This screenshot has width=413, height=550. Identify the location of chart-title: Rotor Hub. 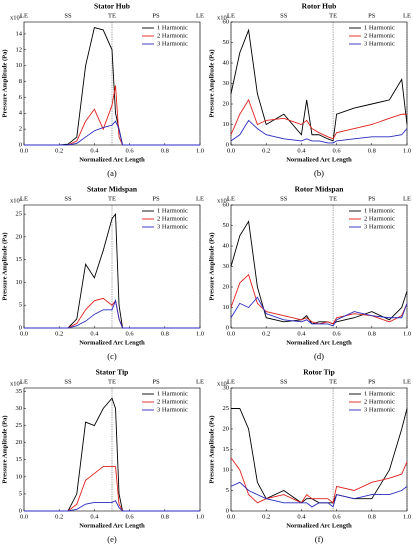
(319, 6).